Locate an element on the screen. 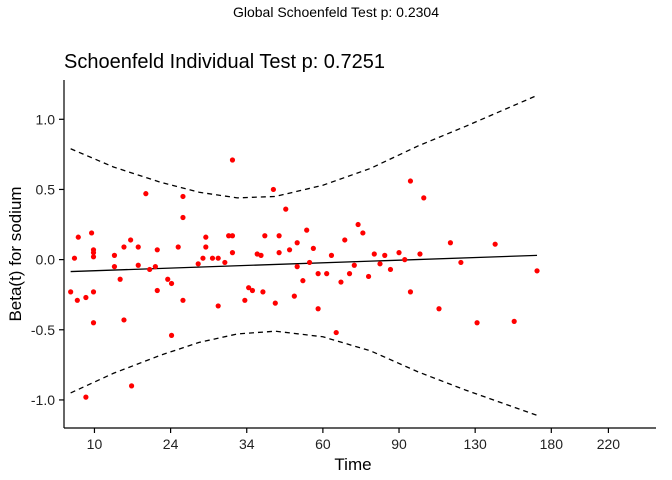  y-tick-label-3: -0.5 is located at coordinates (43, 330).